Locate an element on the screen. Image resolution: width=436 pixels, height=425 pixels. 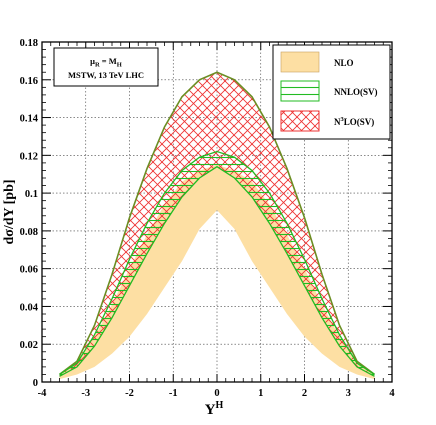
x-tick-labels: -4 -3 -2 -1 0 1 2 3 4 is located at coordinates (217, 393).